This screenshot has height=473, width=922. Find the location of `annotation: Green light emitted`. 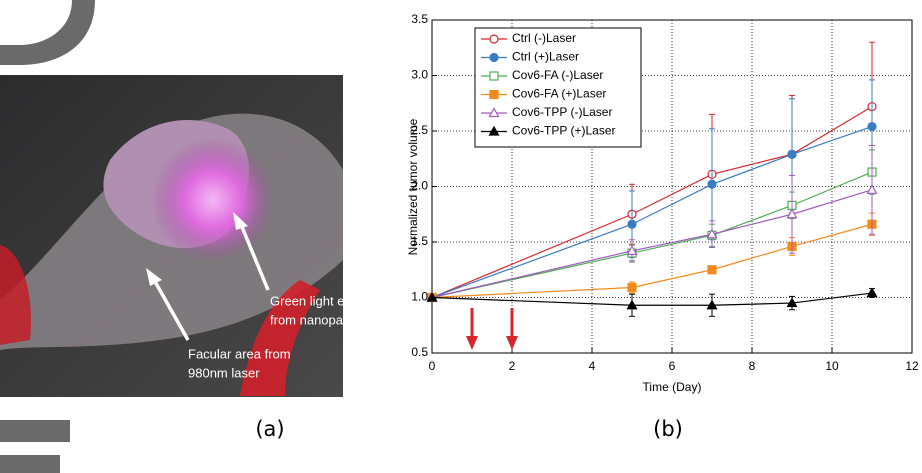

annotation: Green light emitted is located at coordinates (325, 300).